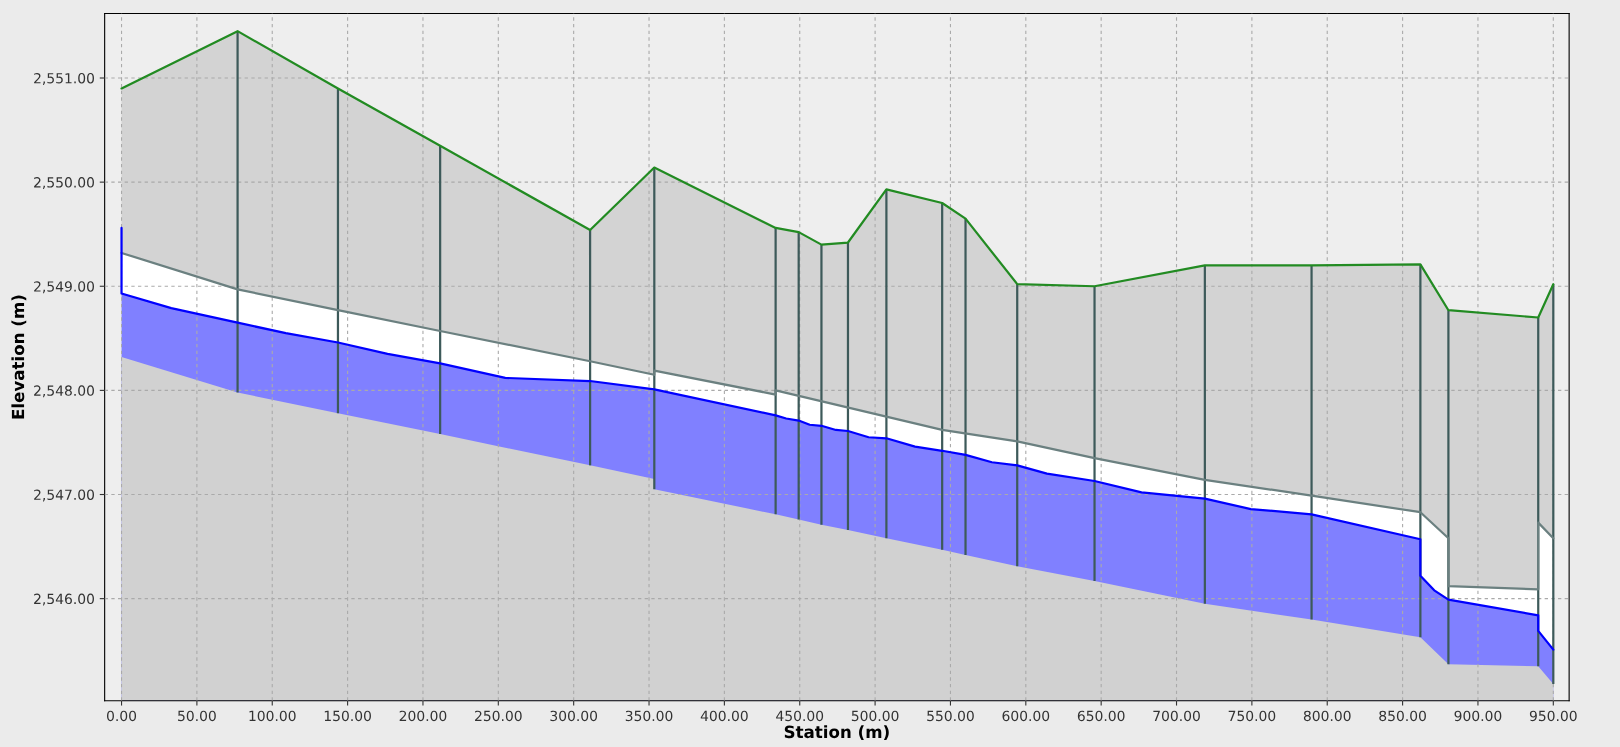 The height and width of the screenshot is (747, 1620). I want to click on x-tick-label: 600.00, so click(1026, 716).